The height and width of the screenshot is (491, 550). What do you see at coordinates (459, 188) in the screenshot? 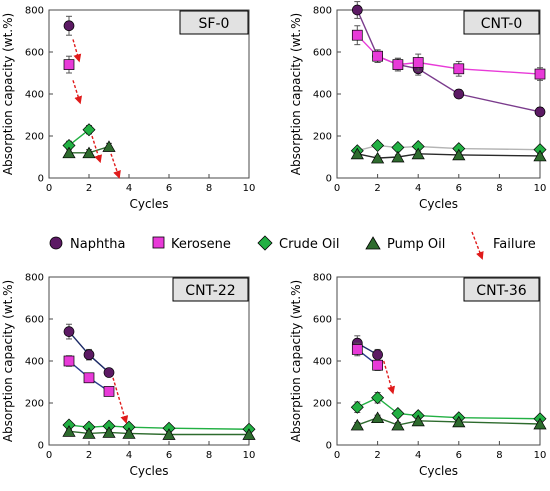
I see `p1-xtick-label-6: 6` at bounding box center [459, 188].